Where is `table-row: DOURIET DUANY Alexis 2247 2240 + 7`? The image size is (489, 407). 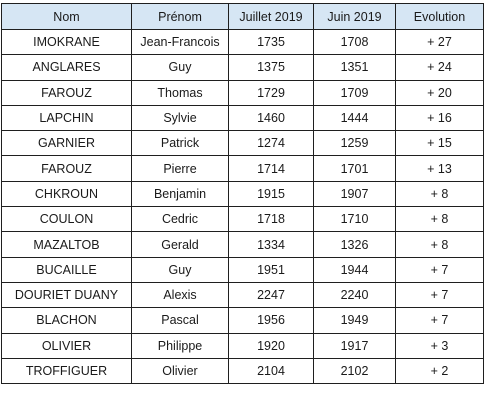
table-row: DOURIET DUANY Alexis 2247 2240 + 7 is located at coordinates (242, 295).